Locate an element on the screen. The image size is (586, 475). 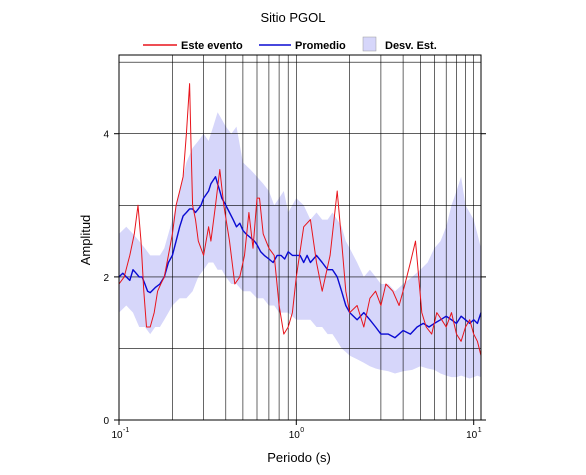
legend-label-event: Este evento is located at coordinates (212, 46).